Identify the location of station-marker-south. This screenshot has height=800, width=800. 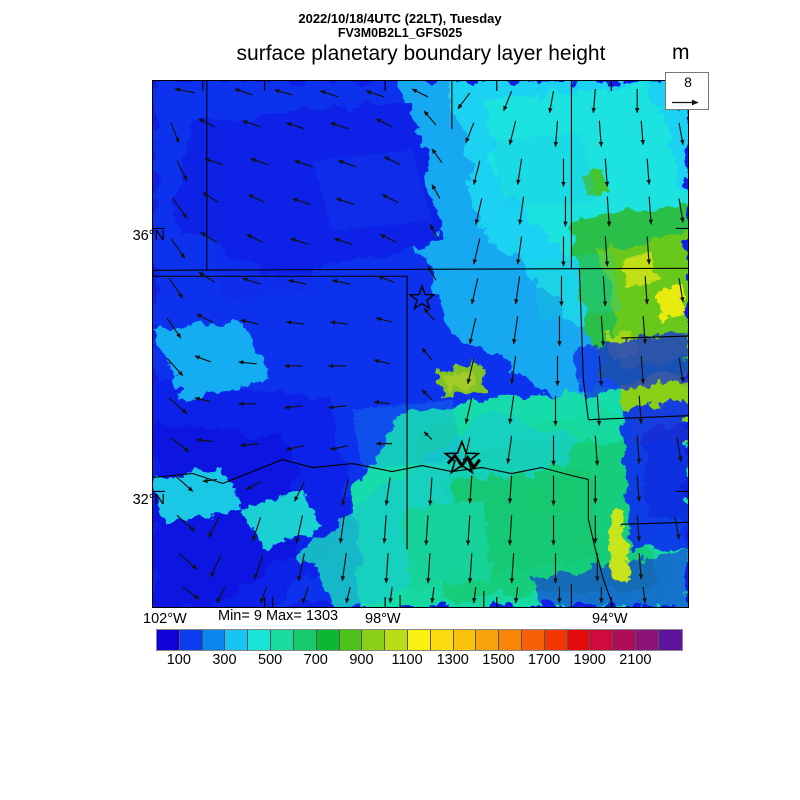
(462, 457).